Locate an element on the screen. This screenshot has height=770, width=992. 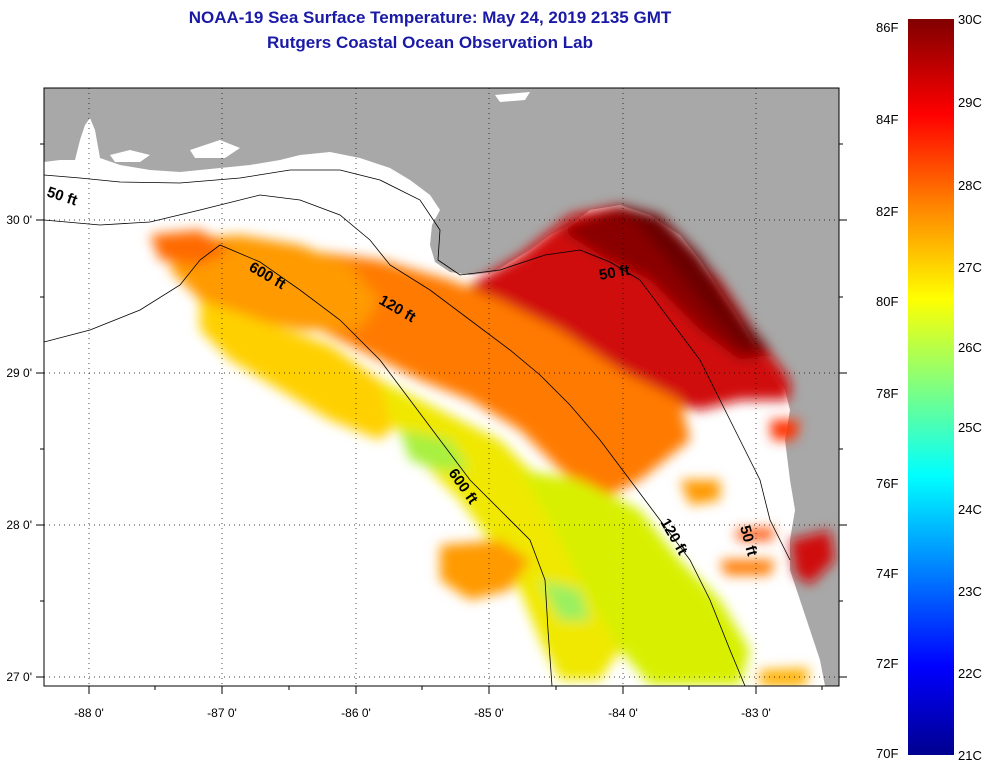
cbar-label-76f: 76F is located at coordinates (887, 483).